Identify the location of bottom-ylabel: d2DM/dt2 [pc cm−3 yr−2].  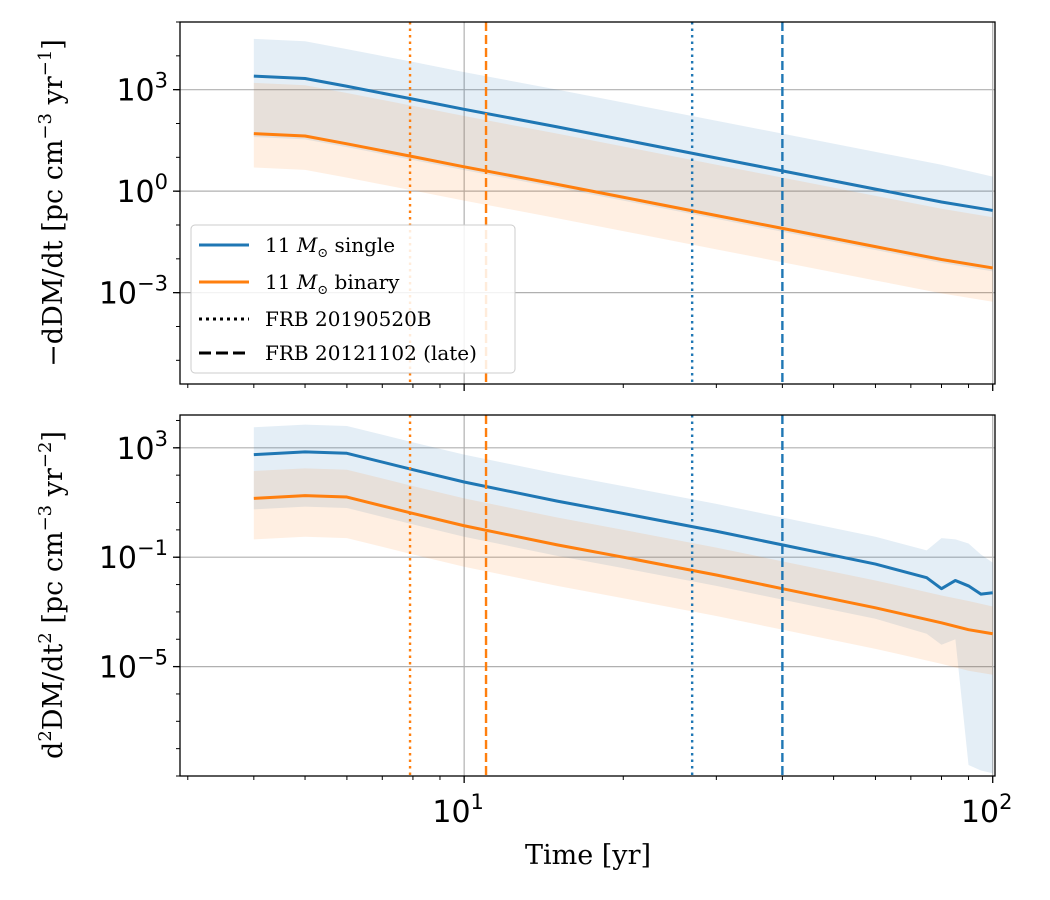
(52, 595).